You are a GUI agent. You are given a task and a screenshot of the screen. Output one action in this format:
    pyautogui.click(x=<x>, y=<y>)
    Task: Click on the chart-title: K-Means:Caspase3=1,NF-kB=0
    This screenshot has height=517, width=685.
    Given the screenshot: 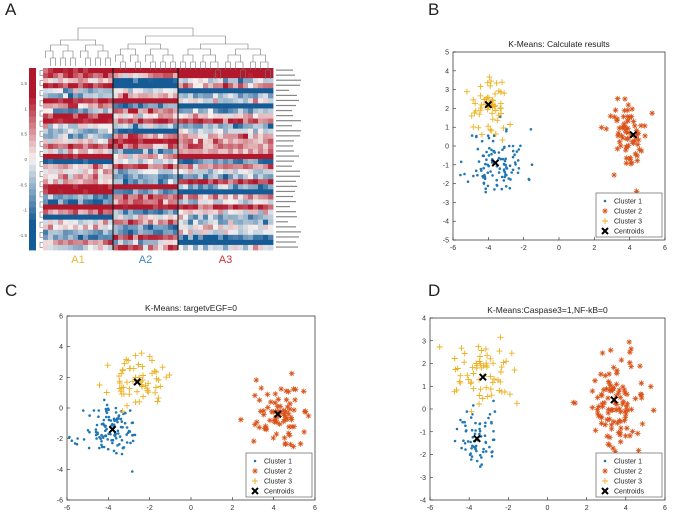 What is the action you would take?
    pyautogui.click(x=547, y=310)
    